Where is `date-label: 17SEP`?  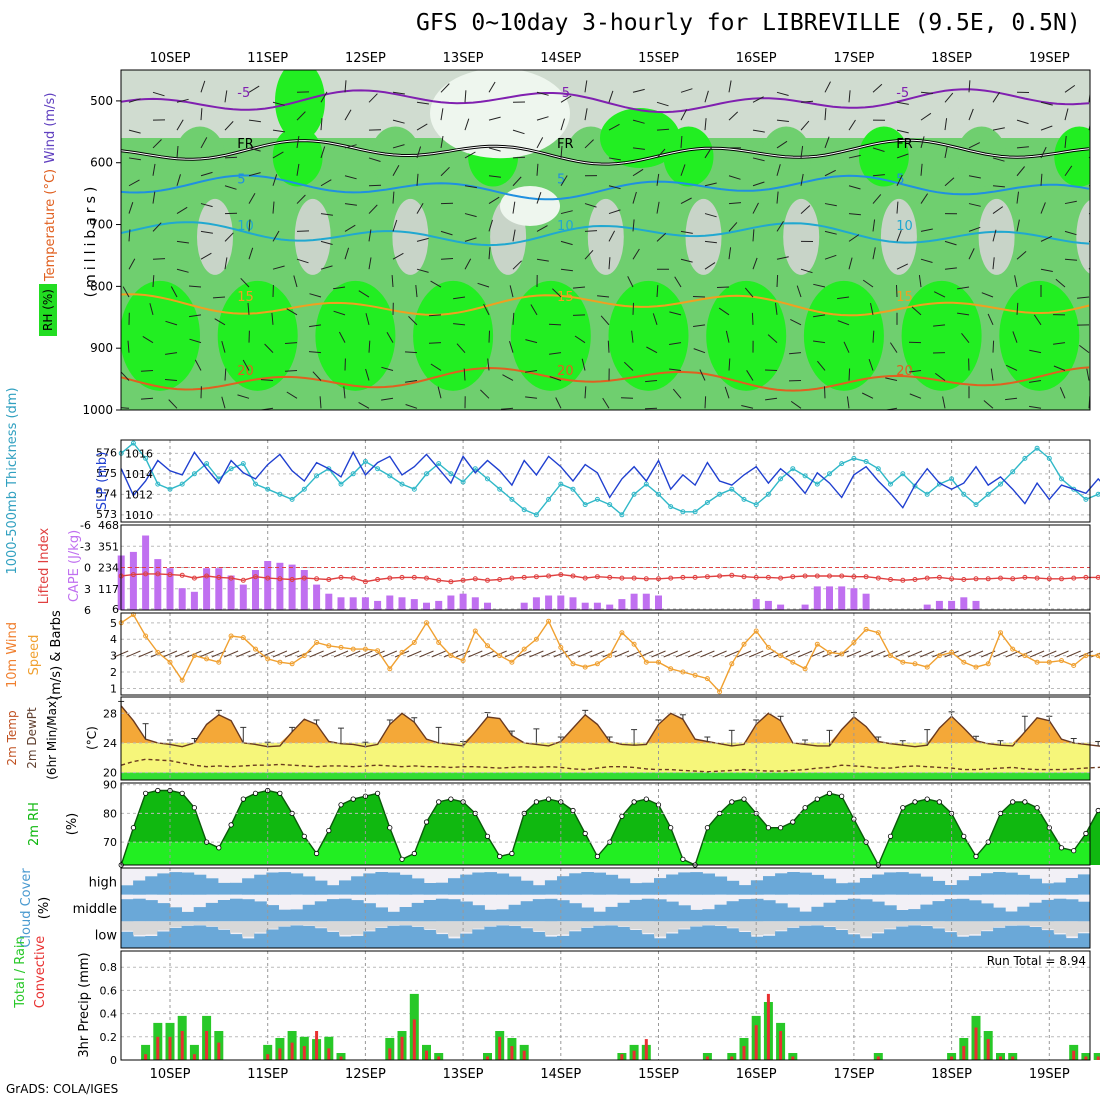
date-label: 17SEP is located at coordinates (853, 58).